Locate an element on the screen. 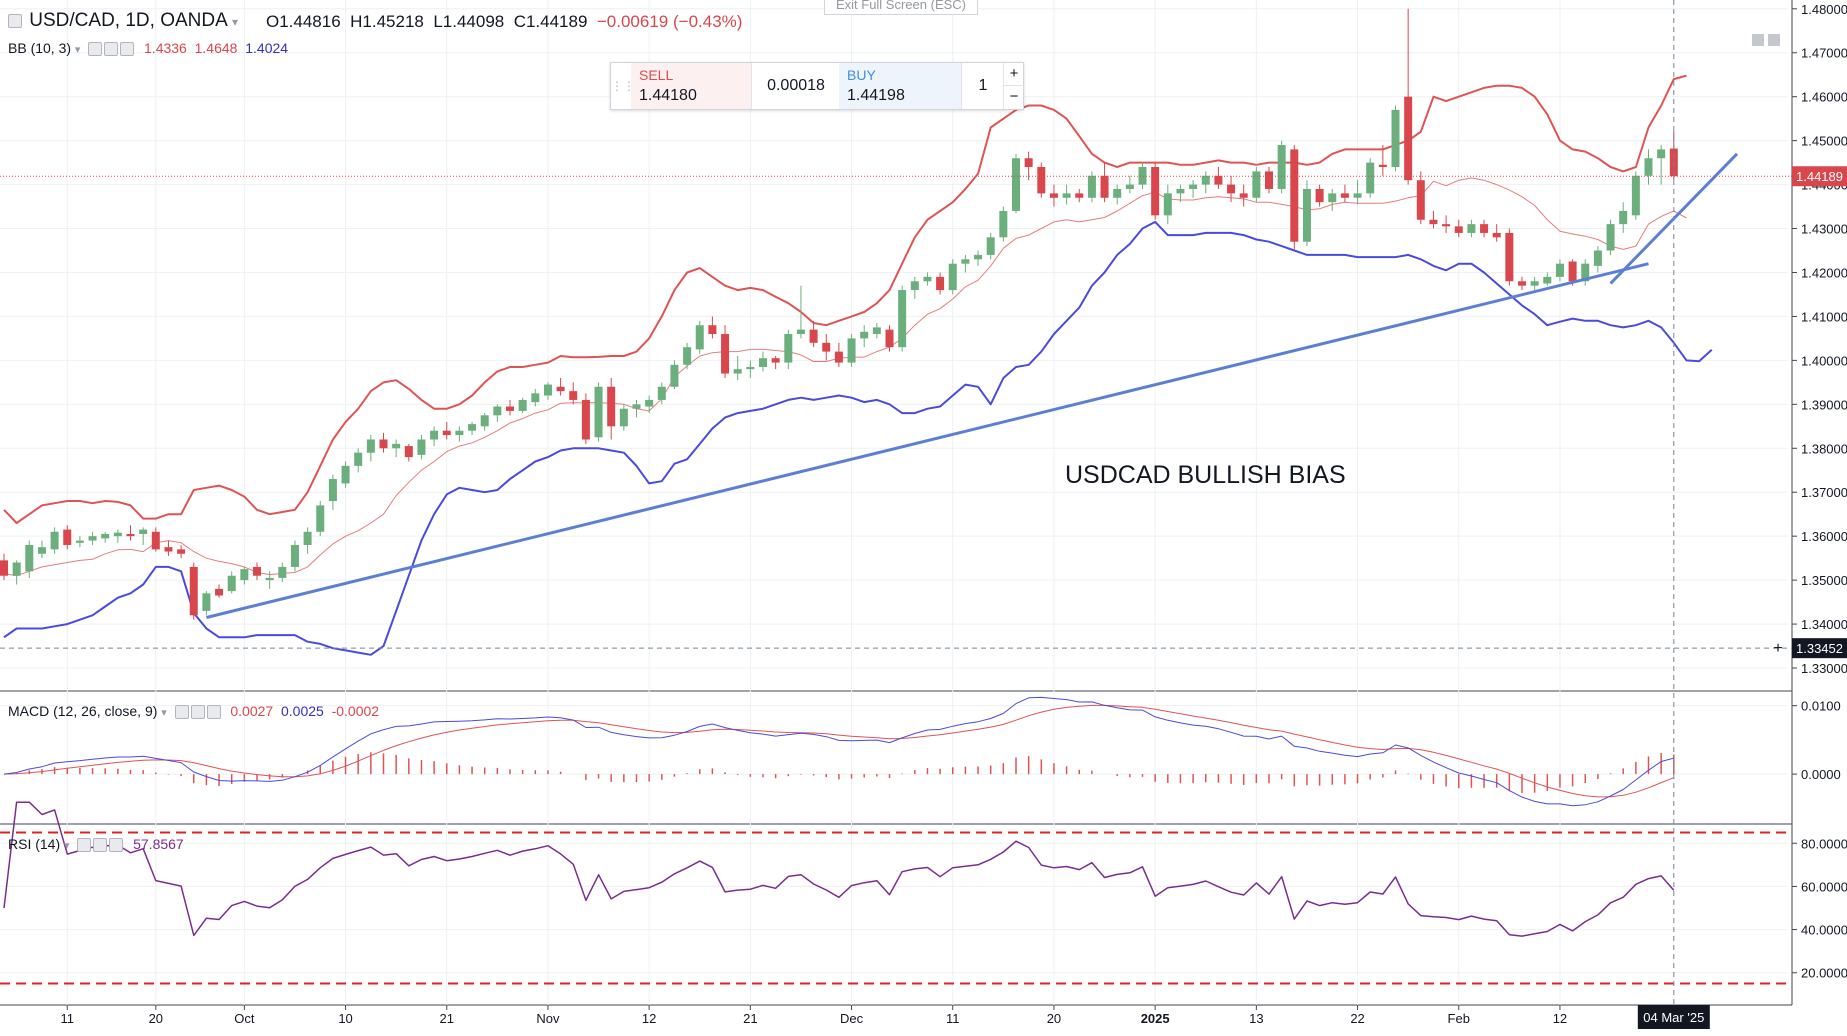 The image size is (1847, 1036). sell-button: SELL 1.44180 is located at coordinates (691, 86).